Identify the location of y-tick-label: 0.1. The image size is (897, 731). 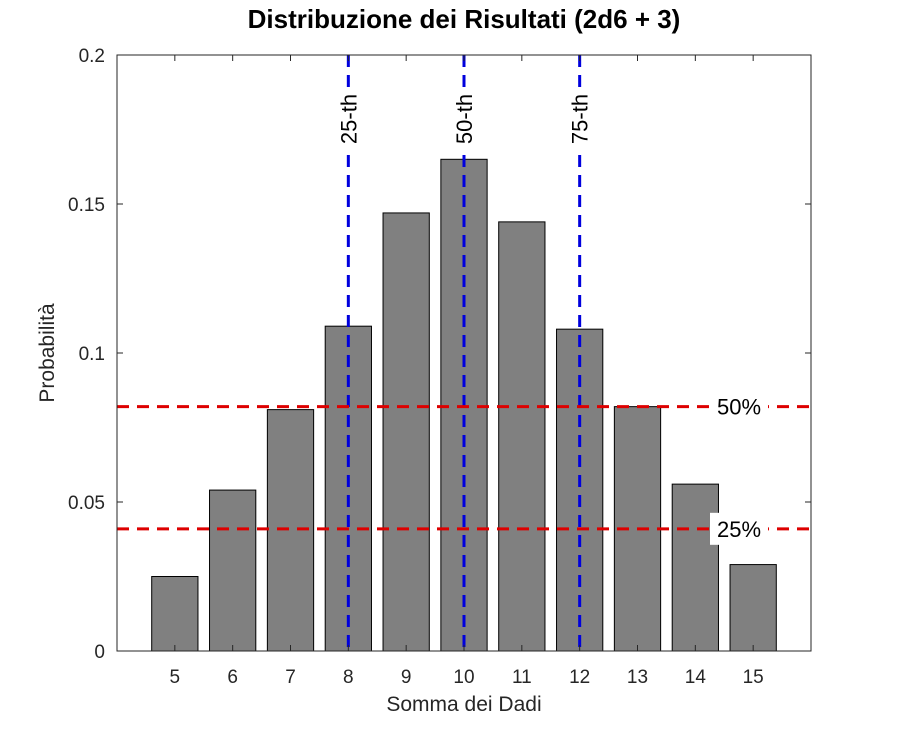
(92, 354).